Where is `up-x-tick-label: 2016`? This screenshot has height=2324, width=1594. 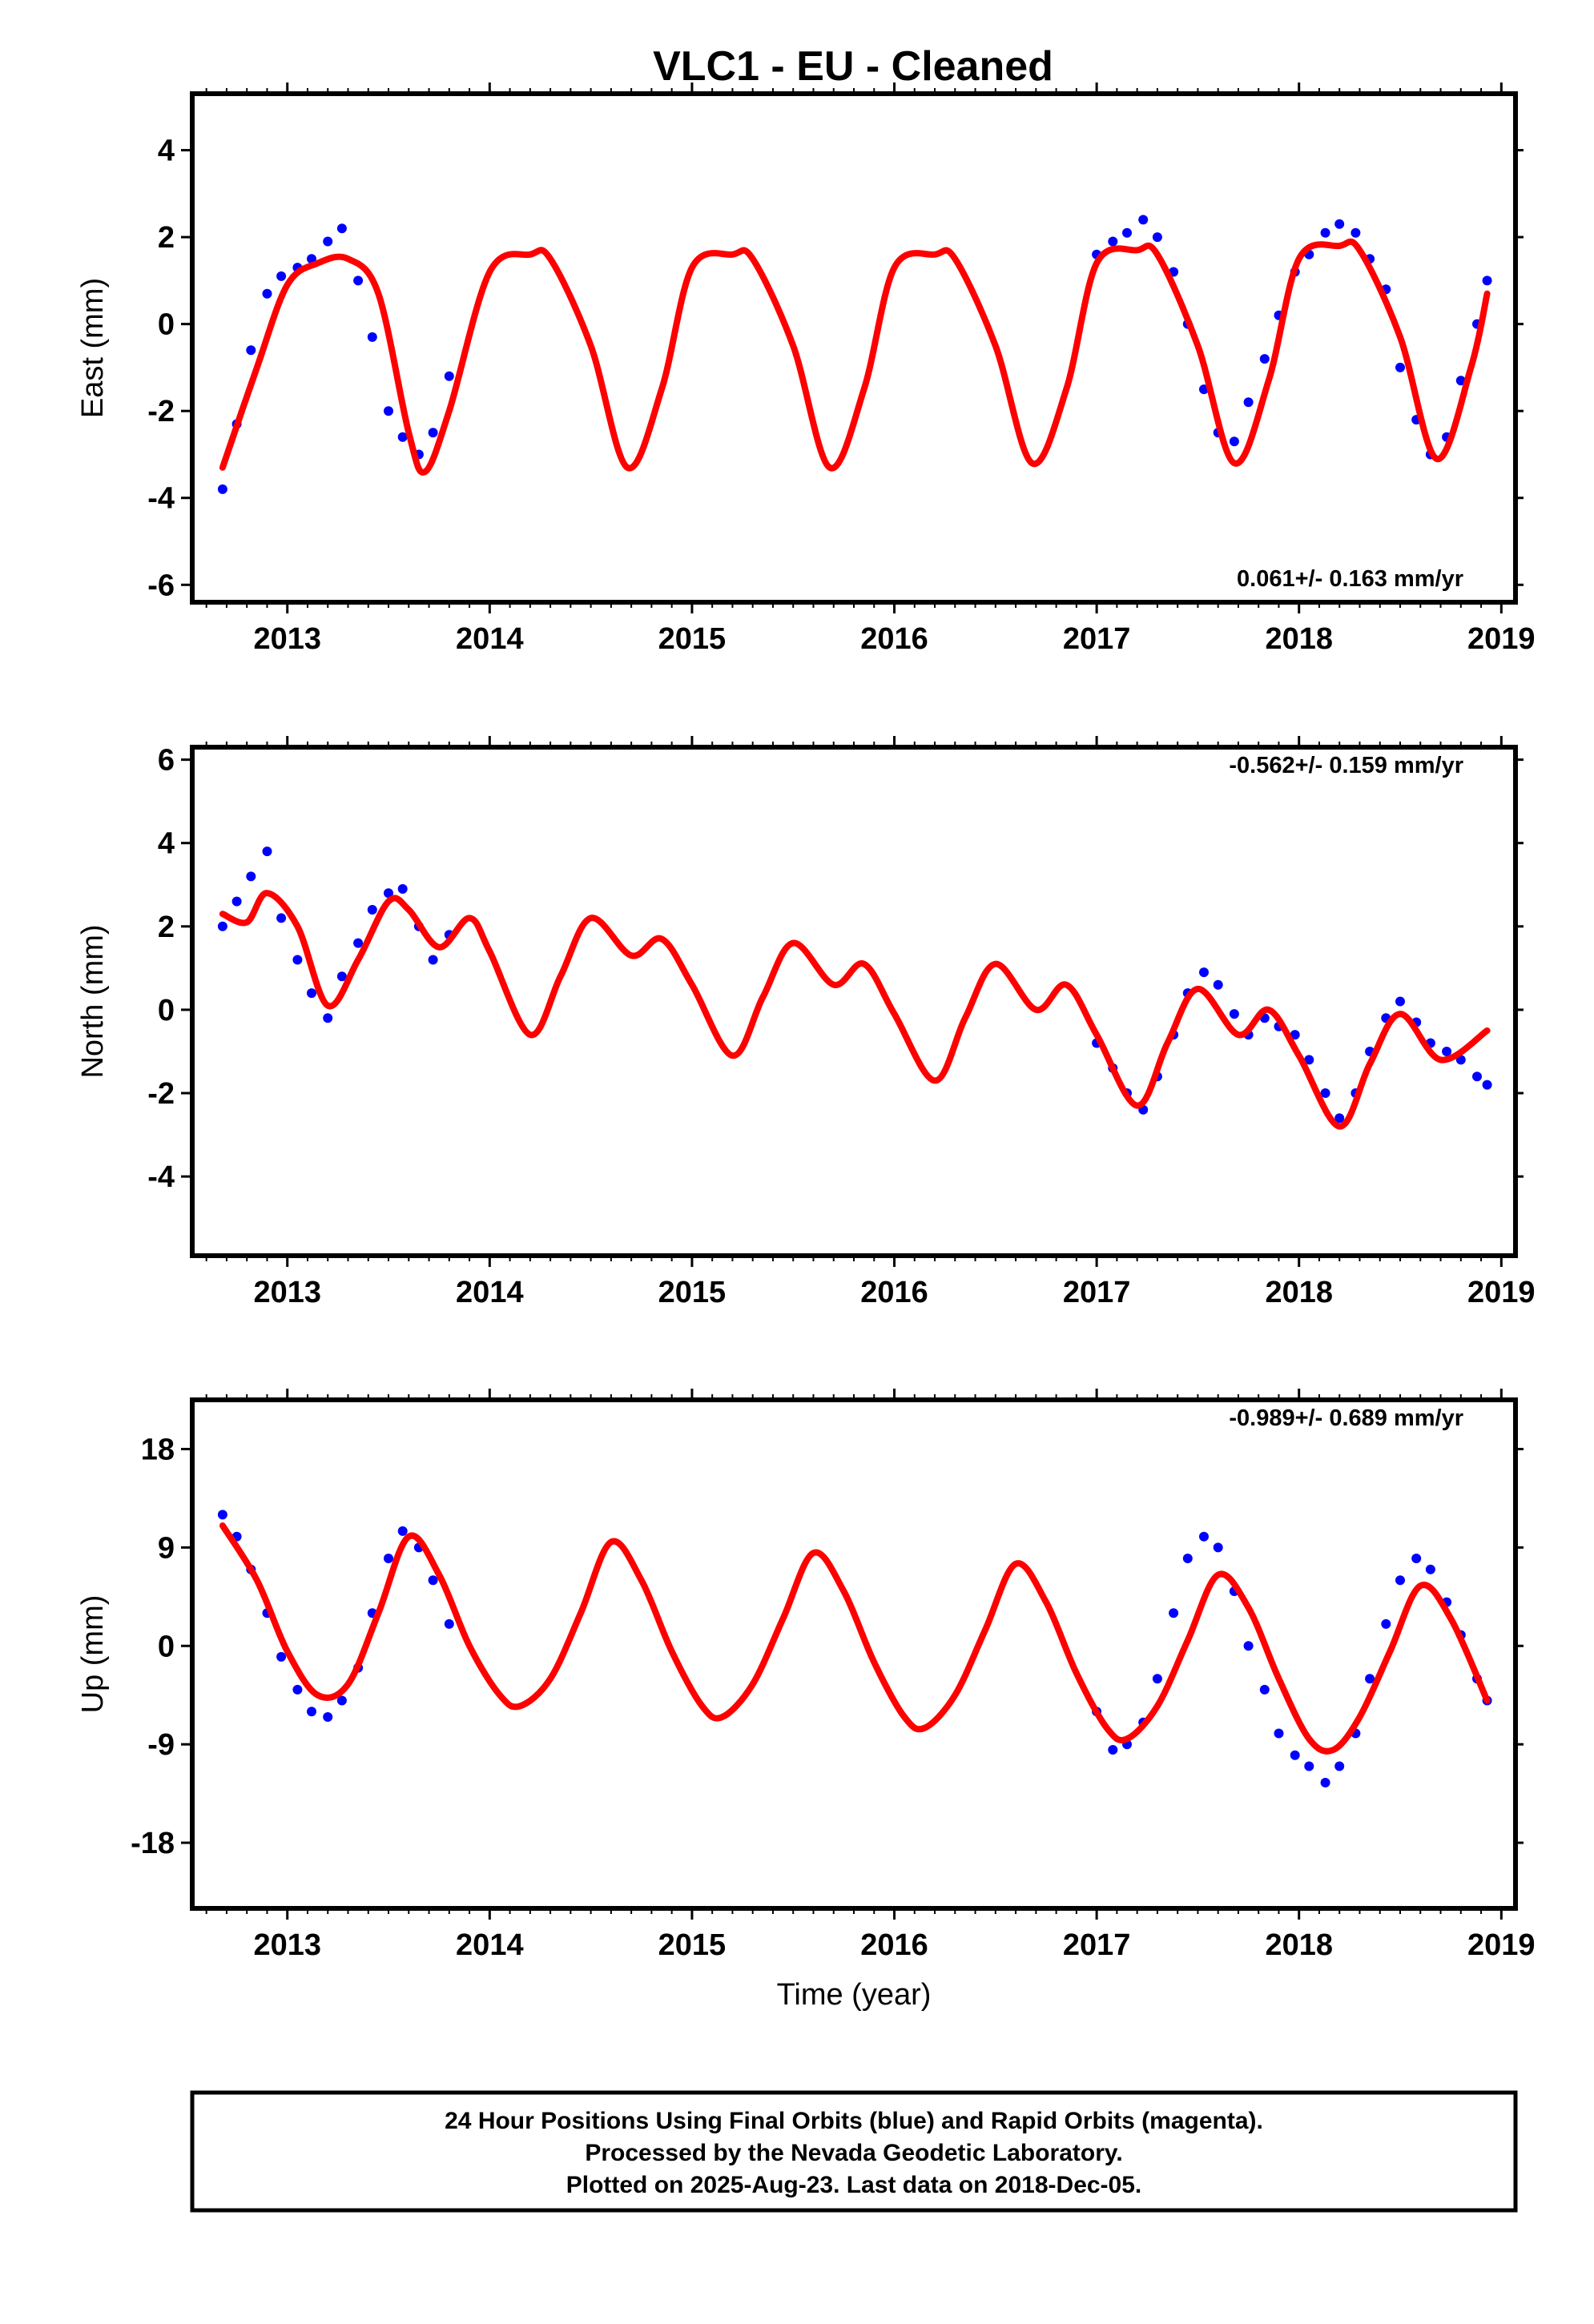 up-x-tick-label: 2016 is located at coordinates (894, 1945).